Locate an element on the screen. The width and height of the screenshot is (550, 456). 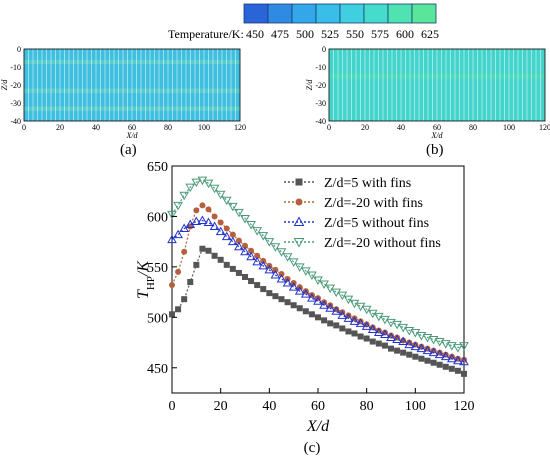
colorbar-tick-label: 575 is located at coordinates (380, 34).